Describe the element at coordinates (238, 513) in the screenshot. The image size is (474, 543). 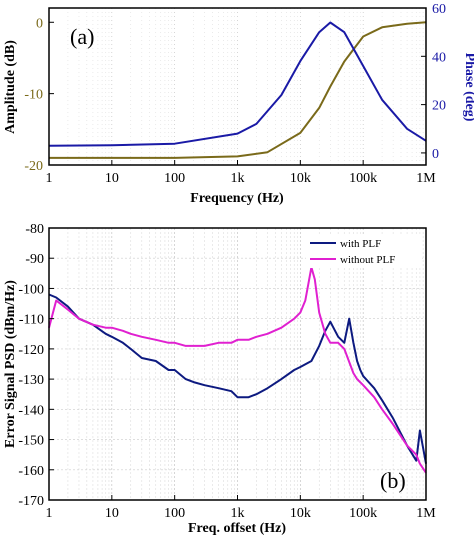
I see `panel-b-xtick-label: 1k` at that location.